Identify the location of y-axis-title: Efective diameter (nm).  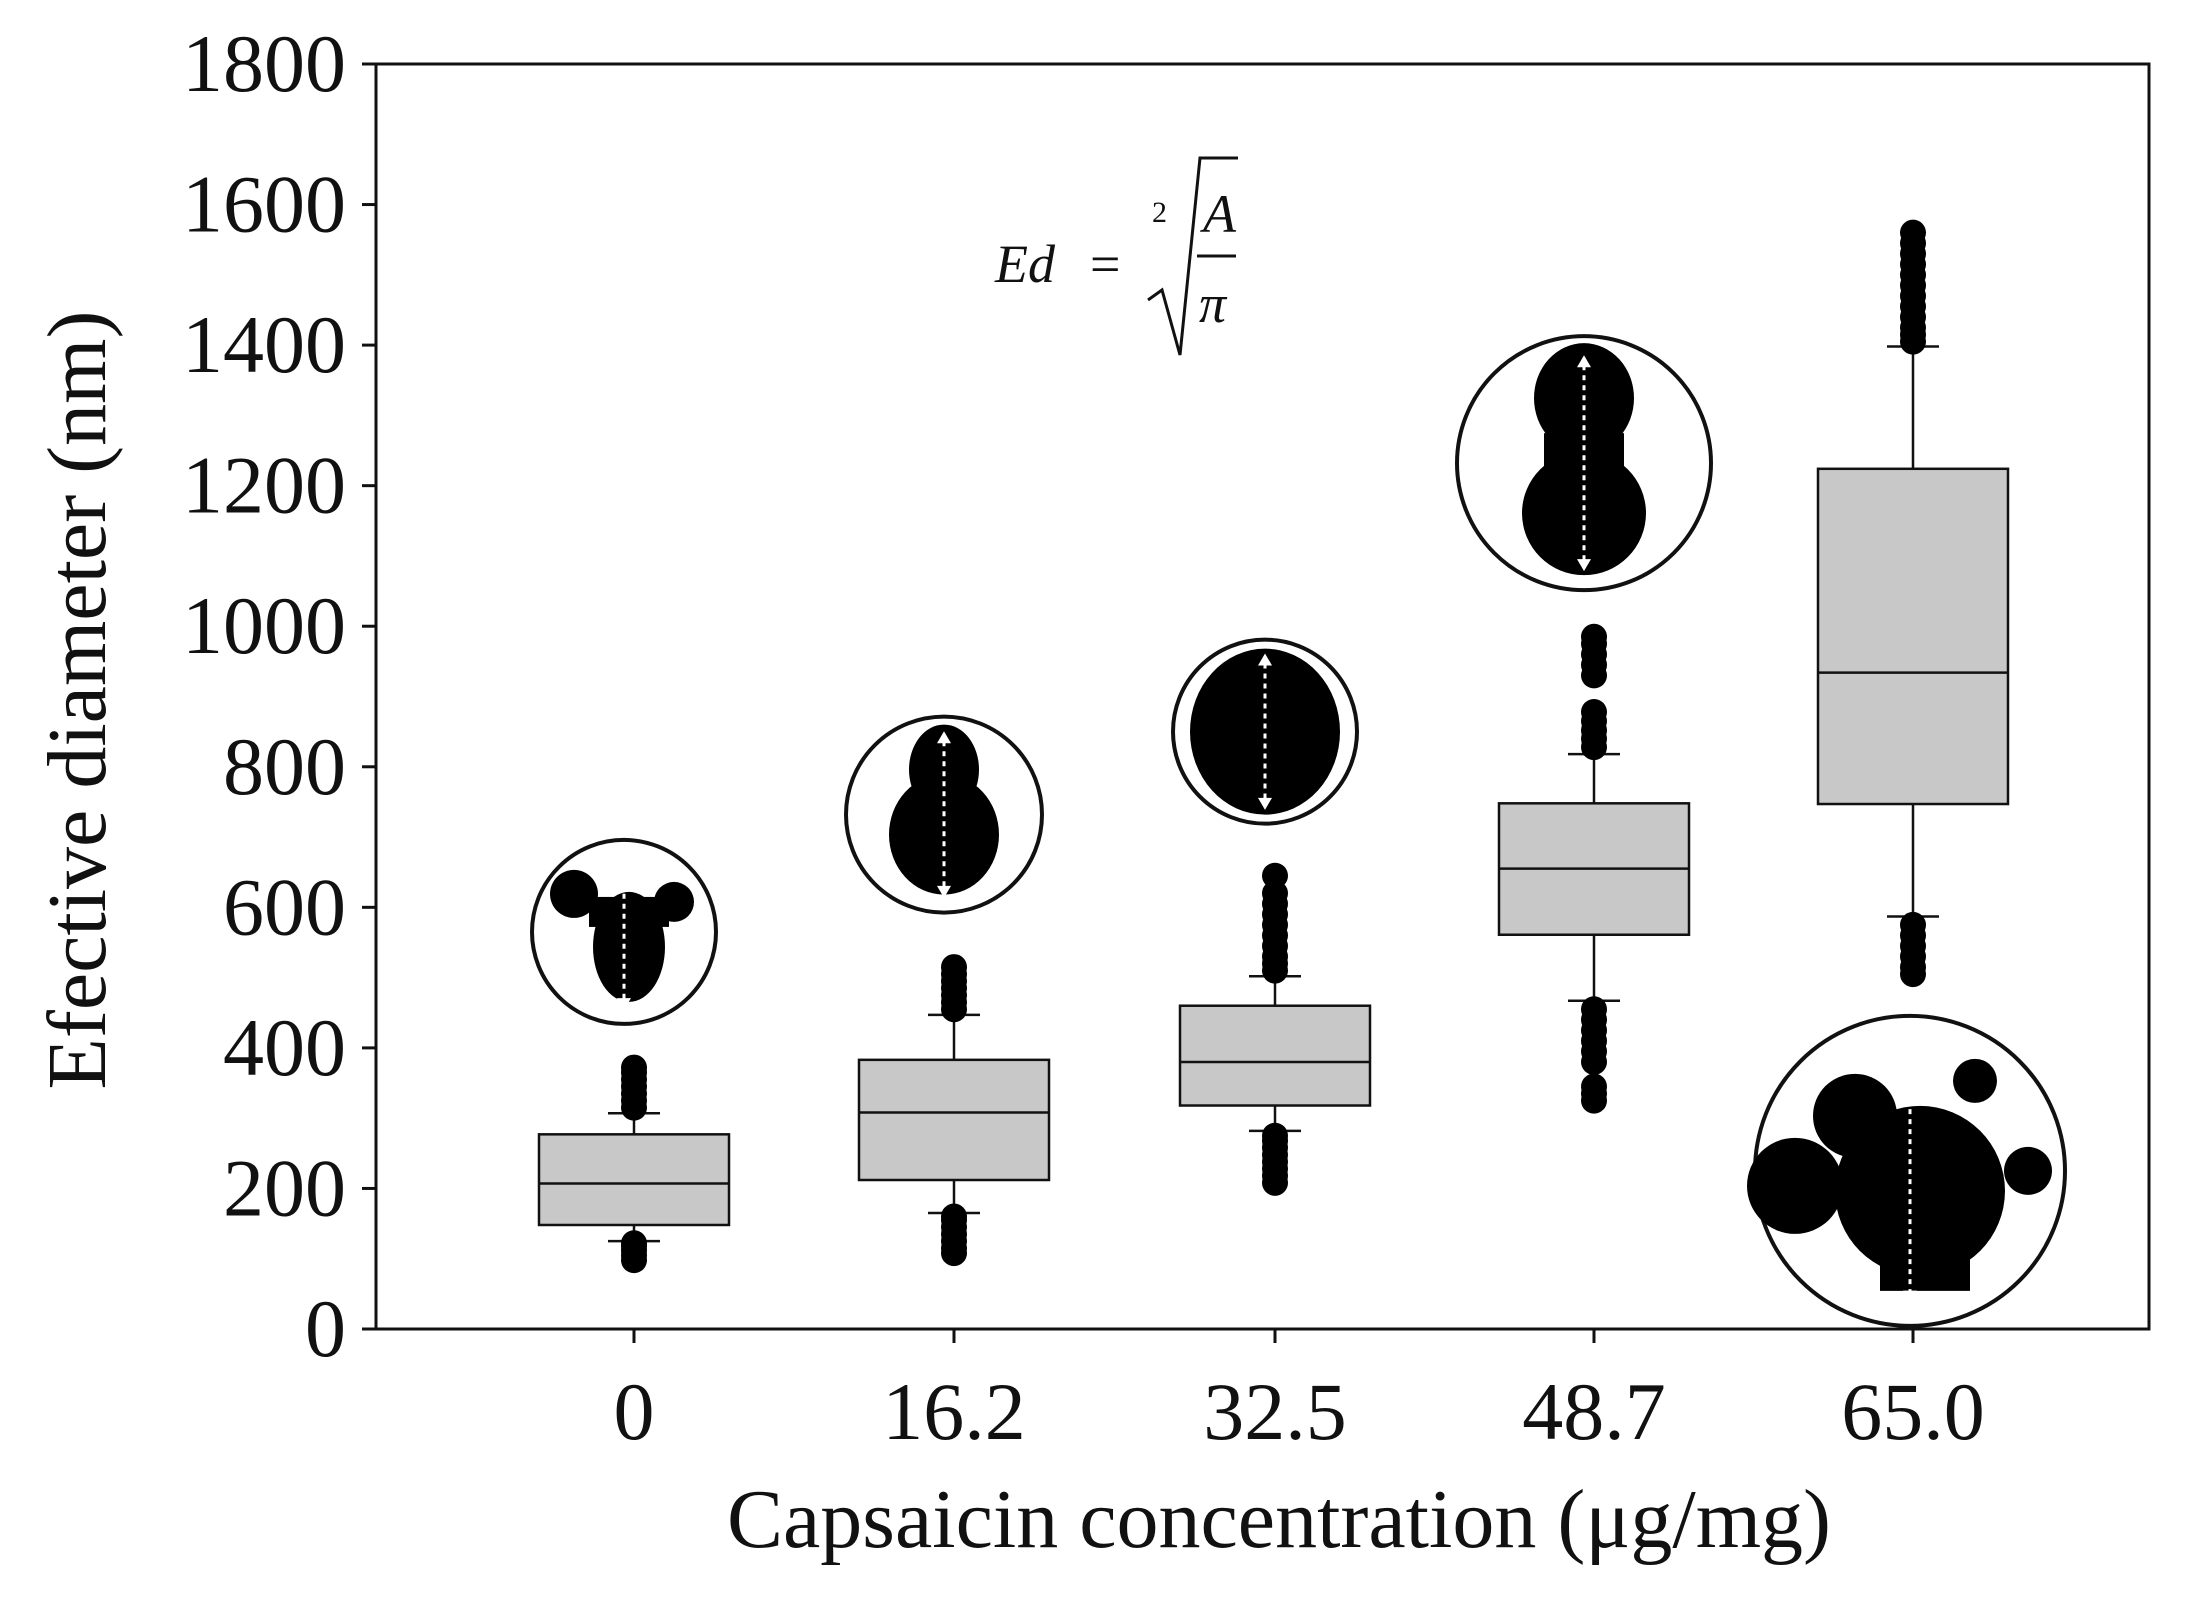
(77, 700).